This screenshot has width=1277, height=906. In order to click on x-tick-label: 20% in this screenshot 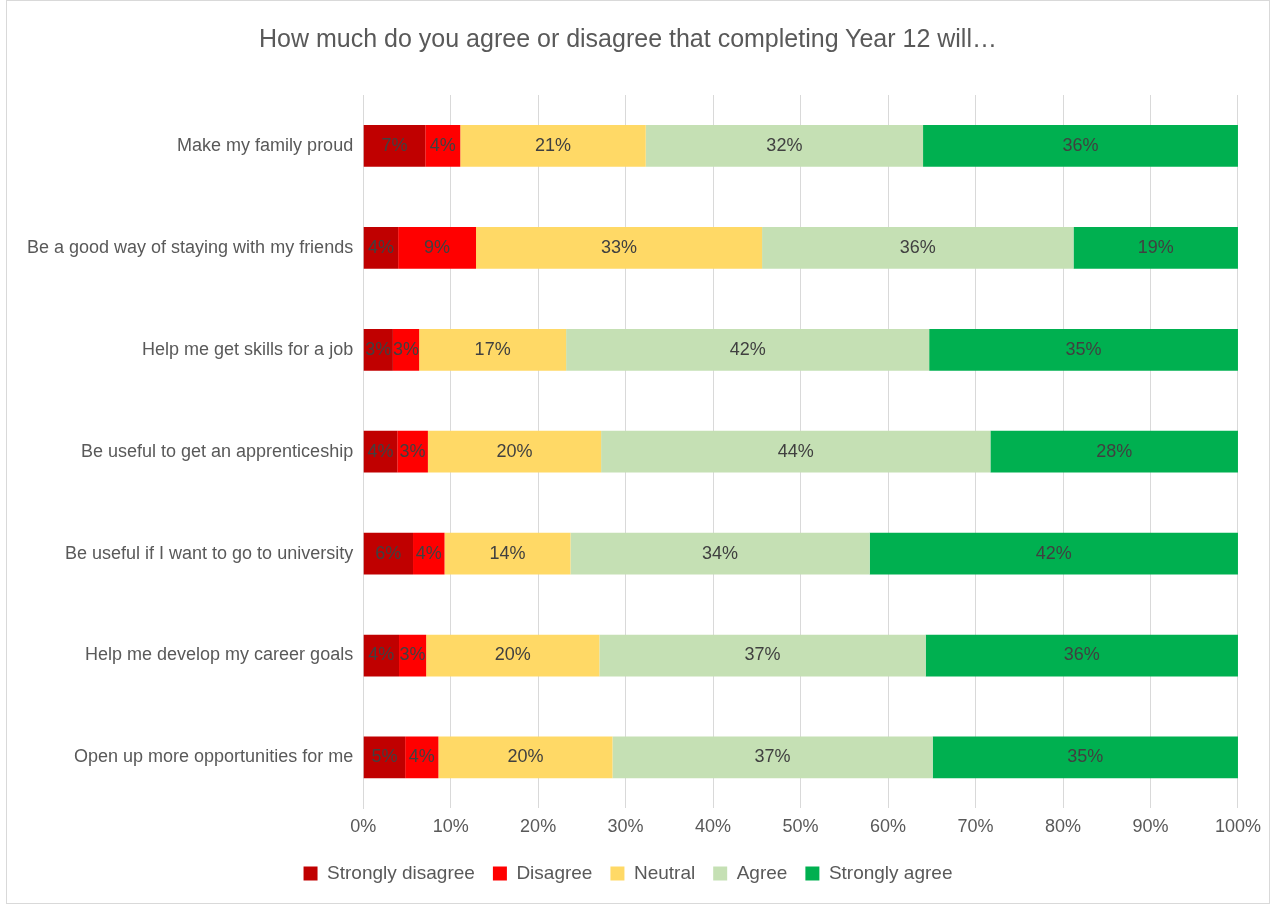, I will do `click(538, 826)`.